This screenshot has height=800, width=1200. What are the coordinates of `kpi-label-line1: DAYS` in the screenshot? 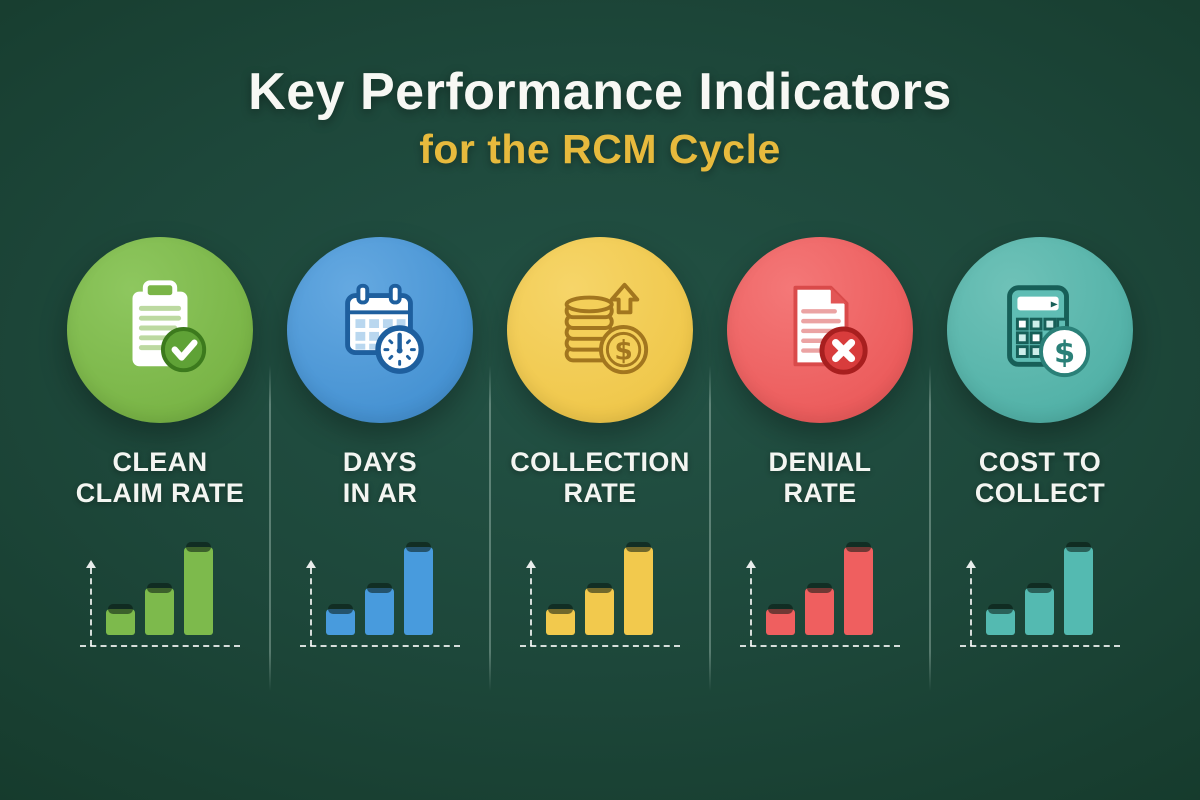 It's located at (380, 462).